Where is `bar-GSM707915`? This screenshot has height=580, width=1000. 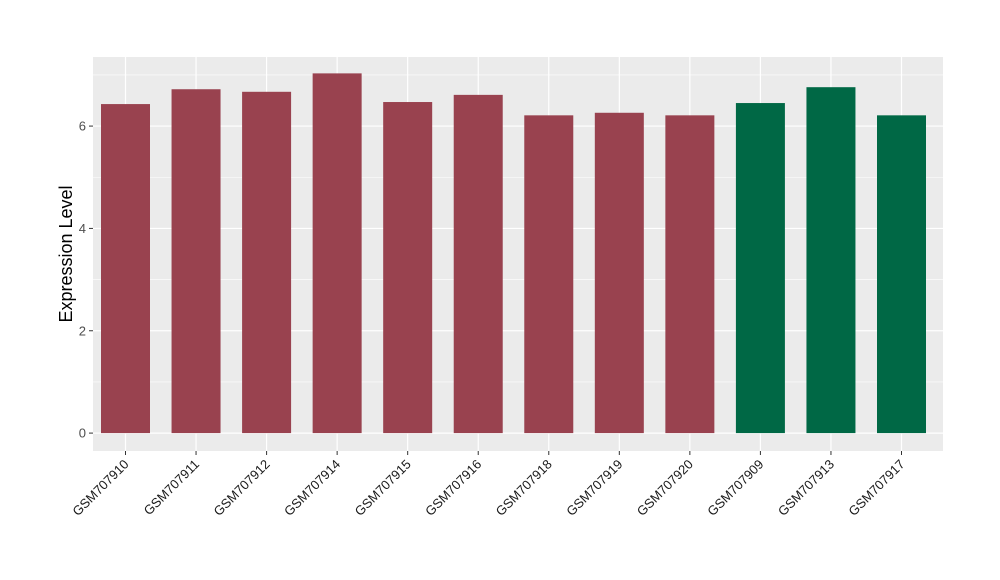
bar-GSM707915 is located at coordinates (408, 268).